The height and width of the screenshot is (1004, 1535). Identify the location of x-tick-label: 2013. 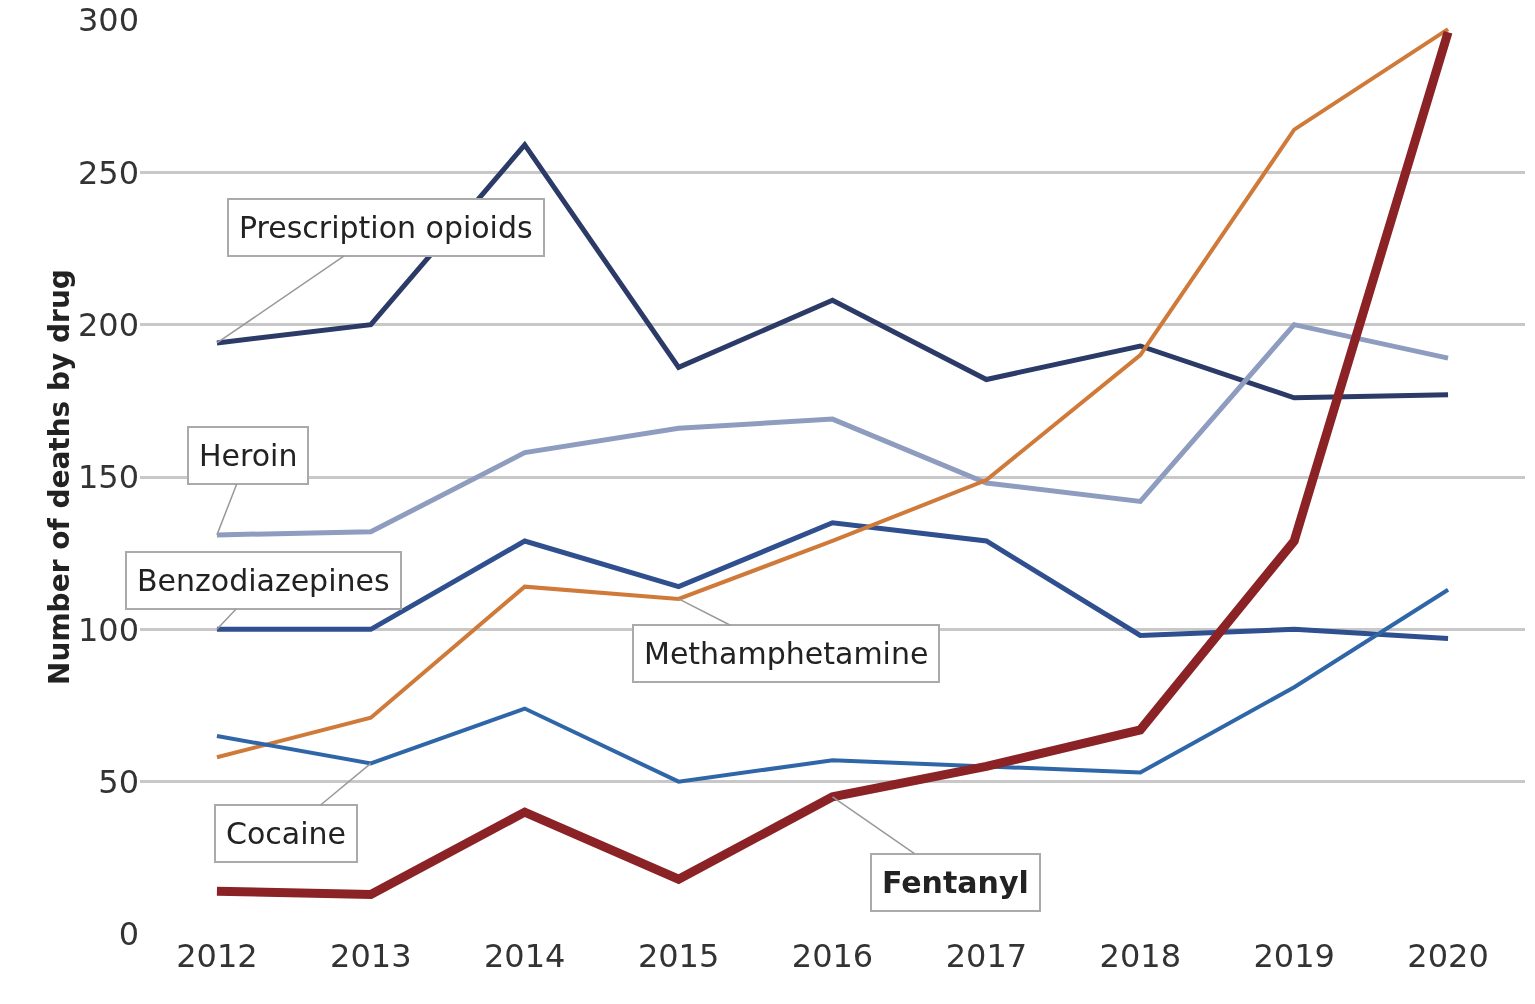
(371, 956).